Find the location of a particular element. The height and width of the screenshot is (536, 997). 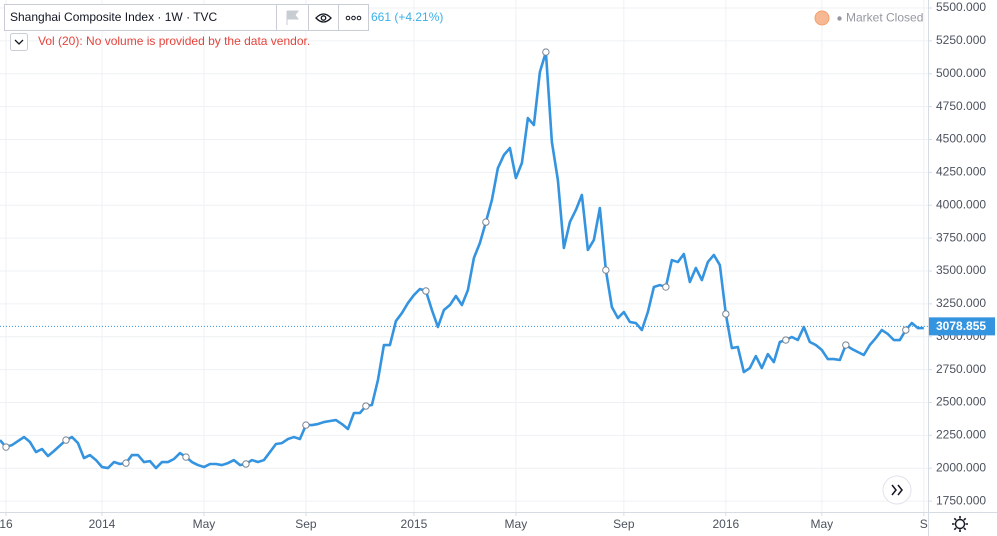

time-axis: 16 2014 May Sep 2015 May Sep 2016 May S is located at coordinates (464, 521).